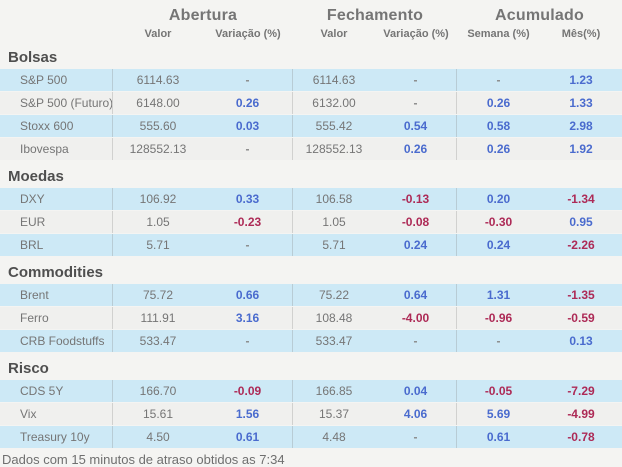 This screenshot has width=622, height=467. I want to click on close-value-cell: 1.05, so click(334, 222).